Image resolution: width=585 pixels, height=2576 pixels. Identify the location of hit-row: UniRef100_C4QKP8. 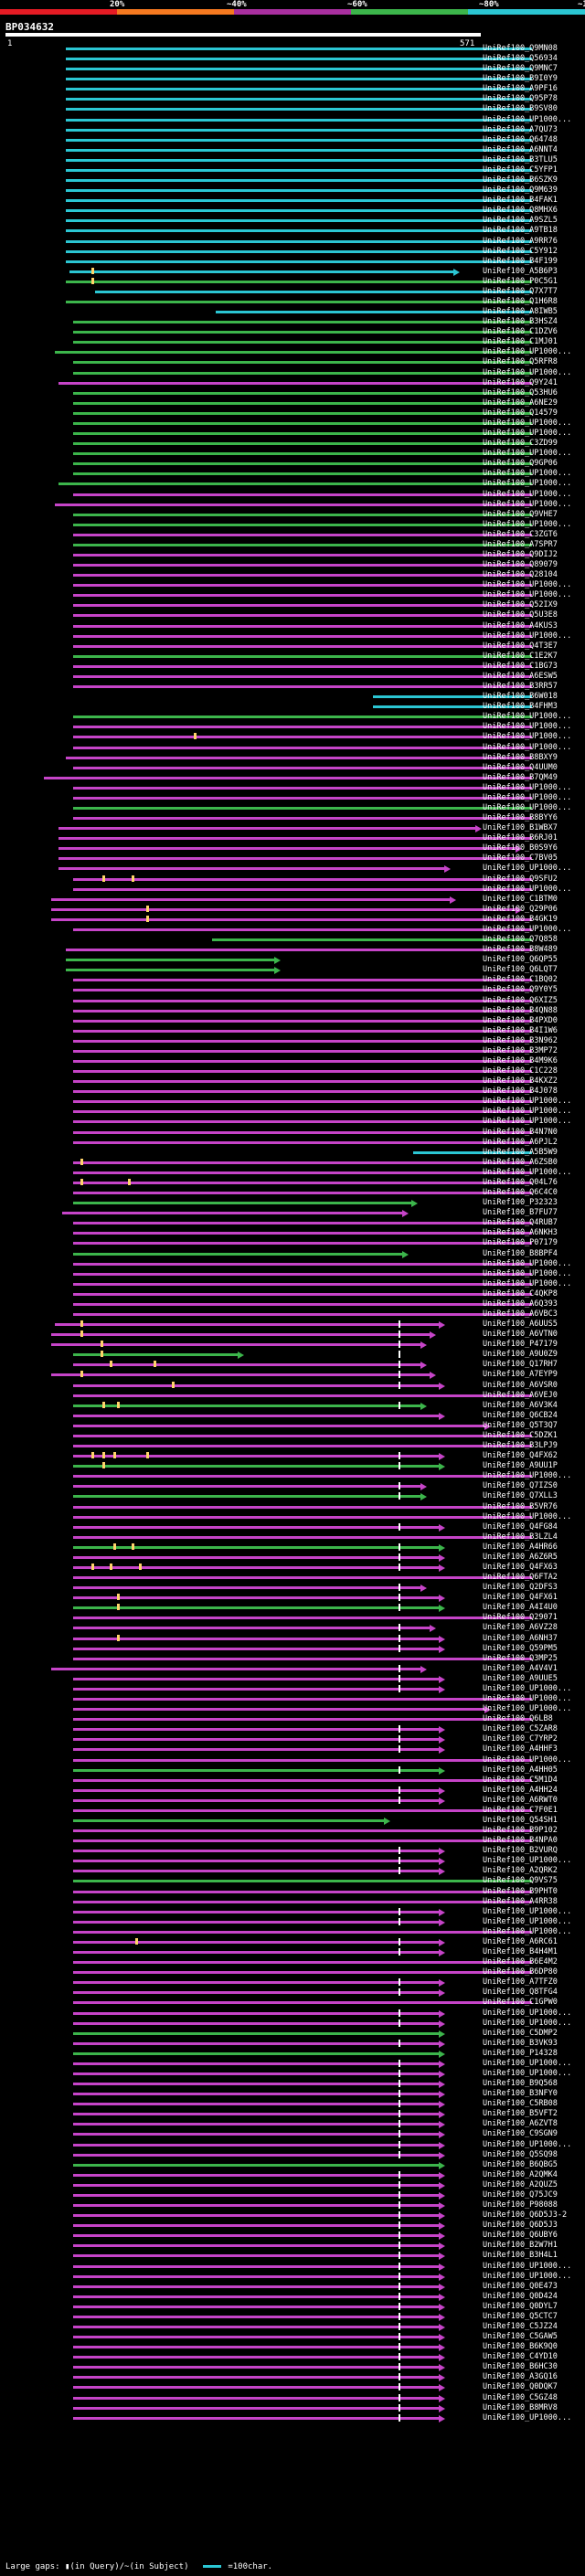
(293, 1294).